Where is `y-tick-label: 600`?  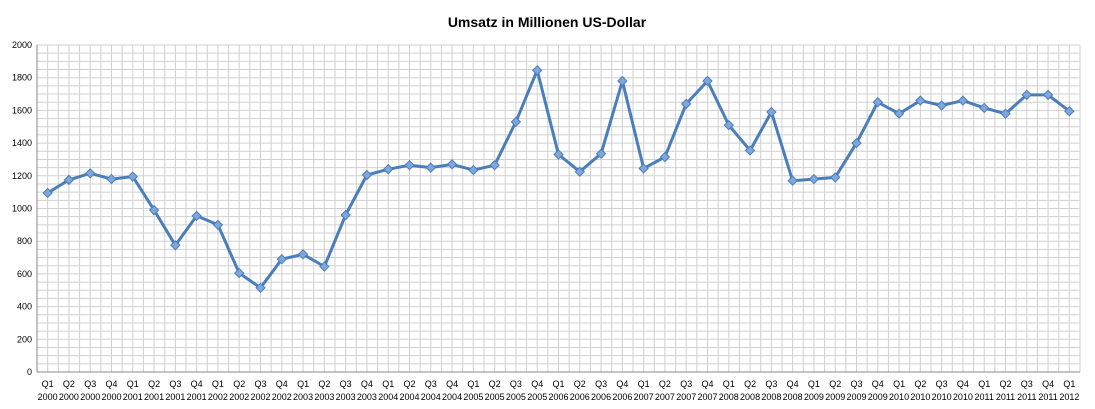
y-tick-label: 600 is located at coordinates (24, 274).